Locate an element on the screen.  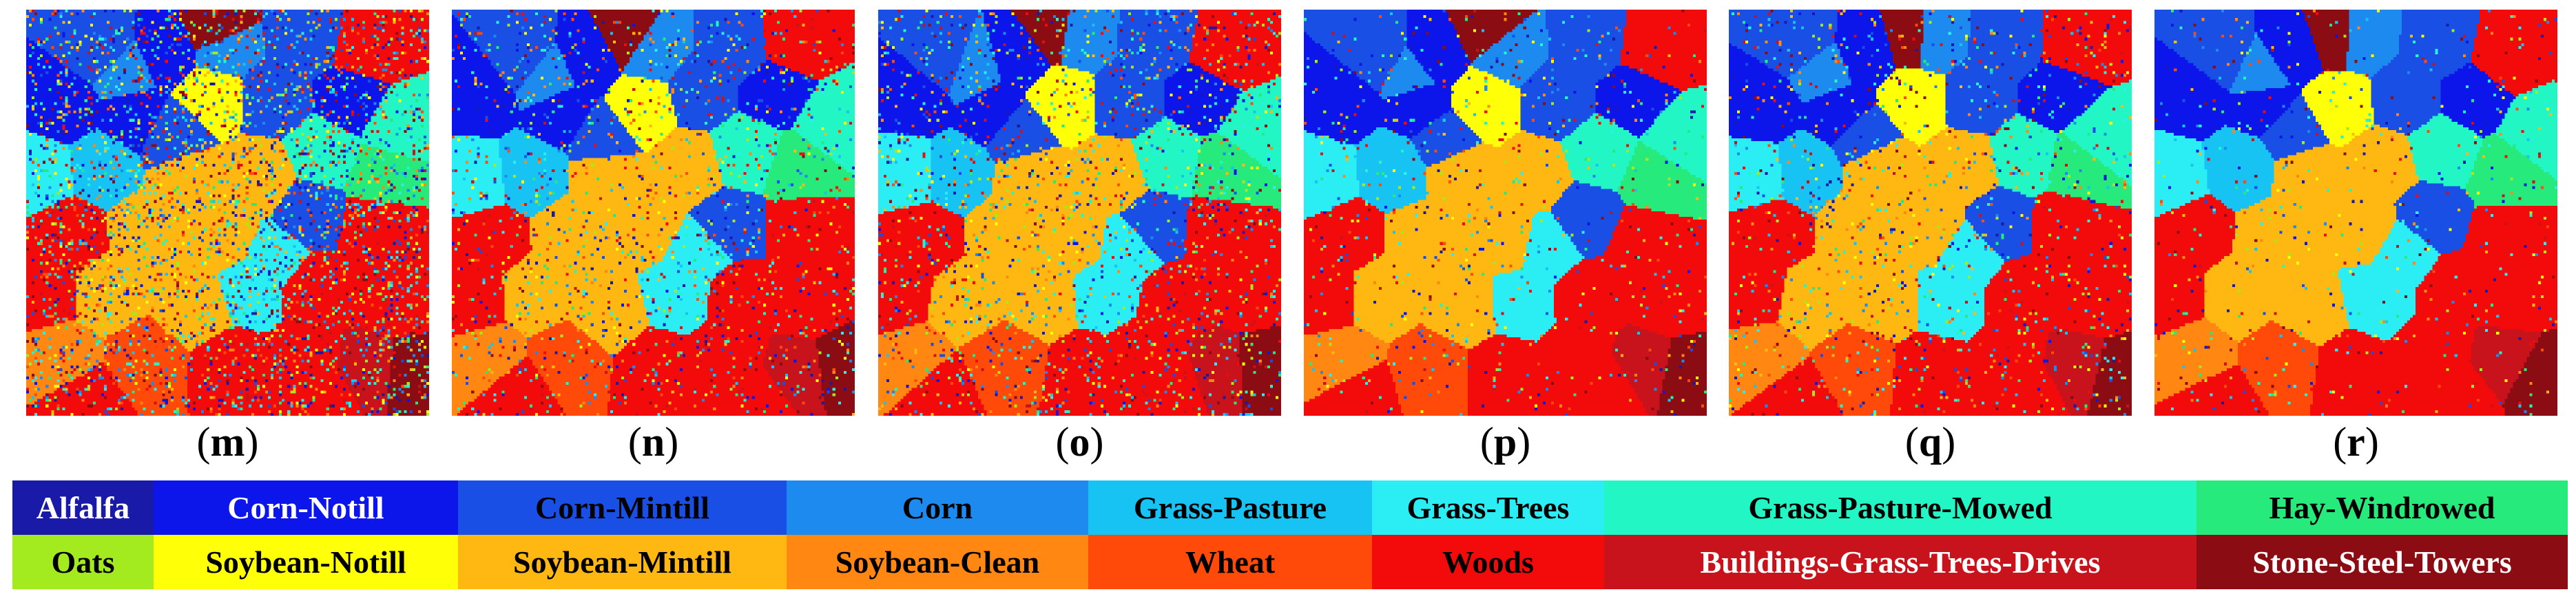
legend-item-soybean-notill: Soybean-Notill is located at coordinates (306, 562).